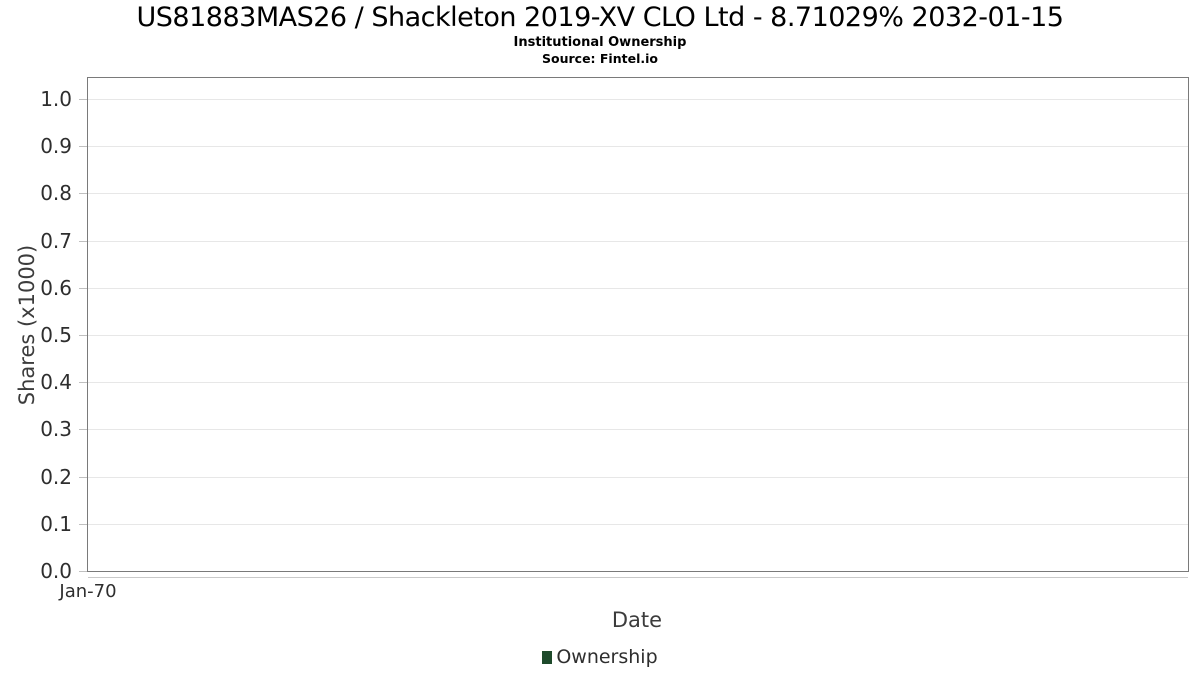  I want to click on legend-item-ownership: Ownership, so click(600, 657).